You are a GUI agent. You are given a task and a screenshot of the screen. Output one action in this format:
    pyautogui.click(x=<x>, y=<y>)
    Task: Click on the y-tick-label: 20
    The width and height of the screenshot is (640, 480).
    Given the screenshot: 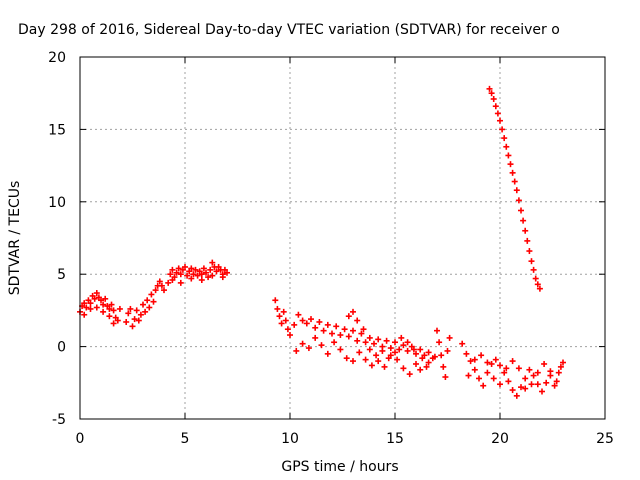 What is the action you would take?
    pyautogui.click(x=57, y=58)
    